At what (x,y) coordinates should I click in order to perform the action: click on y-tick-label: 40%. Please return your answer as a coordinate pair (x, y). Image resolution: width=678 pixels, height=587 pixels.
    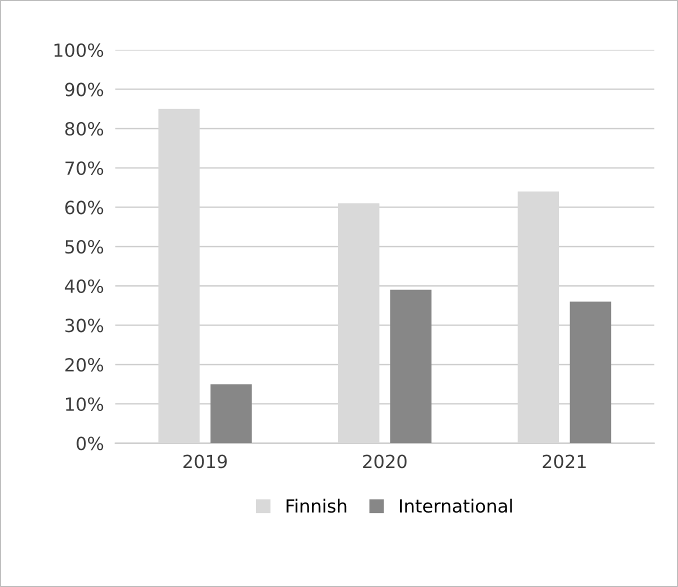
    Looking at the image, I should click on (84, 286).